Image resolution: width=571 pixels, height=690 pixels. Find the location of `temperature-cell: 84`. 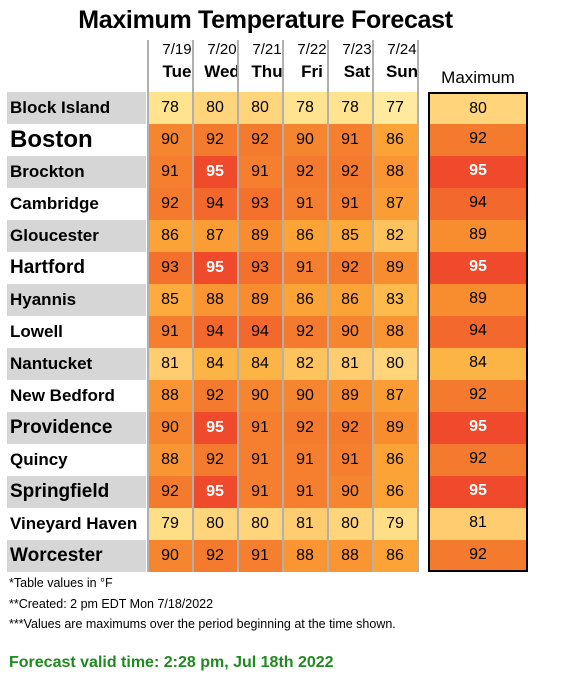

temperature-cell: 84 is located at coordinates (215, 364).